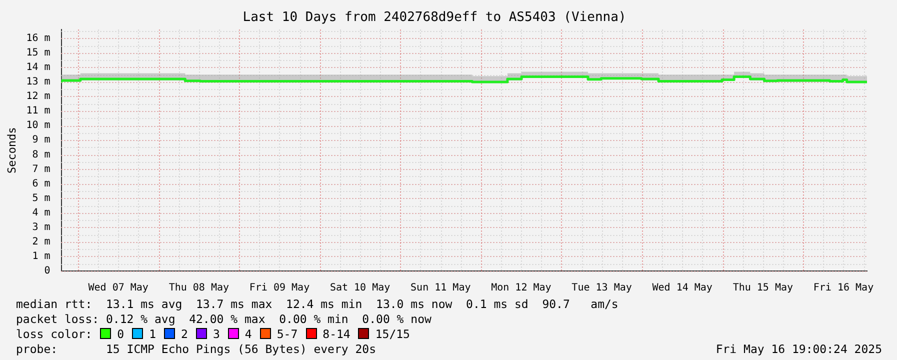 Image resolution: width=897 pixels, height=360 pixels. What do you see at coordinates (799, 349) in the screenshot?
I see `text: Fri May 16 19:00:24 2025` at bounding box center [799, 349].